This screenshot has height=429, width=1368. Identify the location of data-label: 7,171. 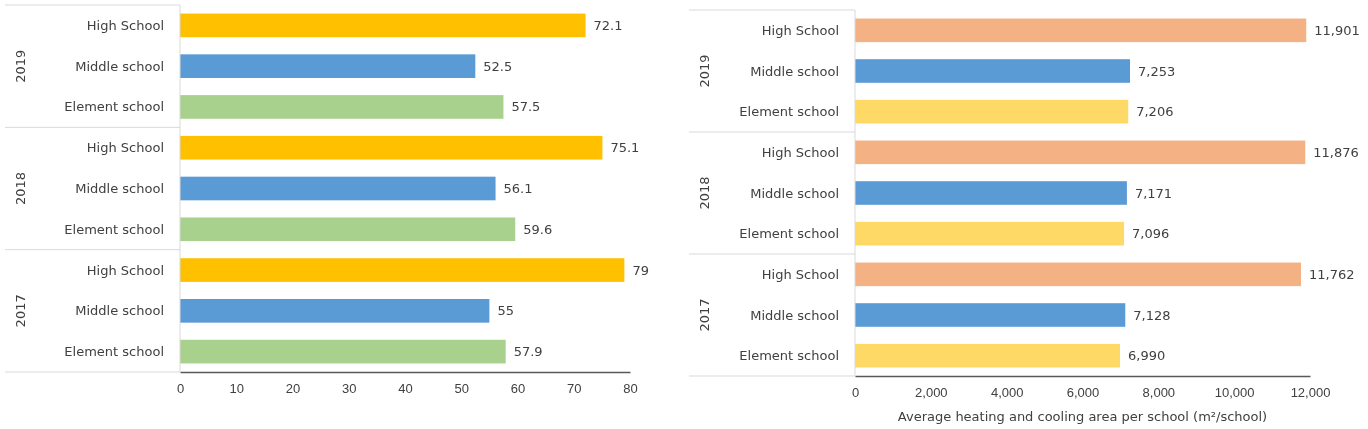
(1153, 193).